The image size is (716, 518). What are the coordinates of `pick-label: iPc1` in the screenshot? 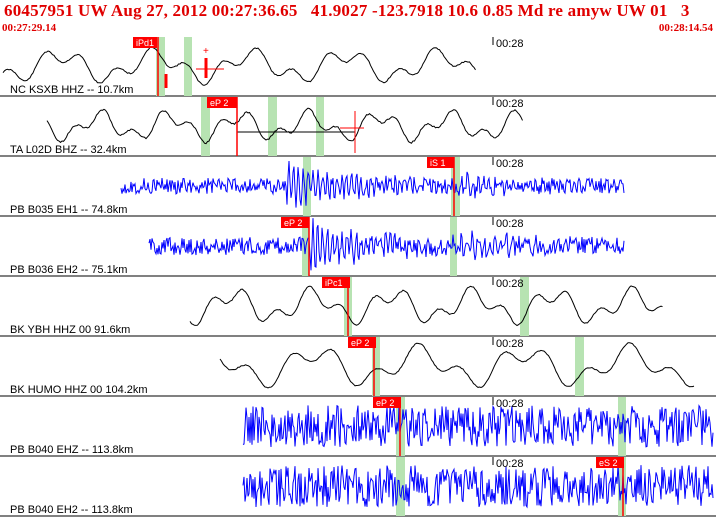 It's located at (334, 283).